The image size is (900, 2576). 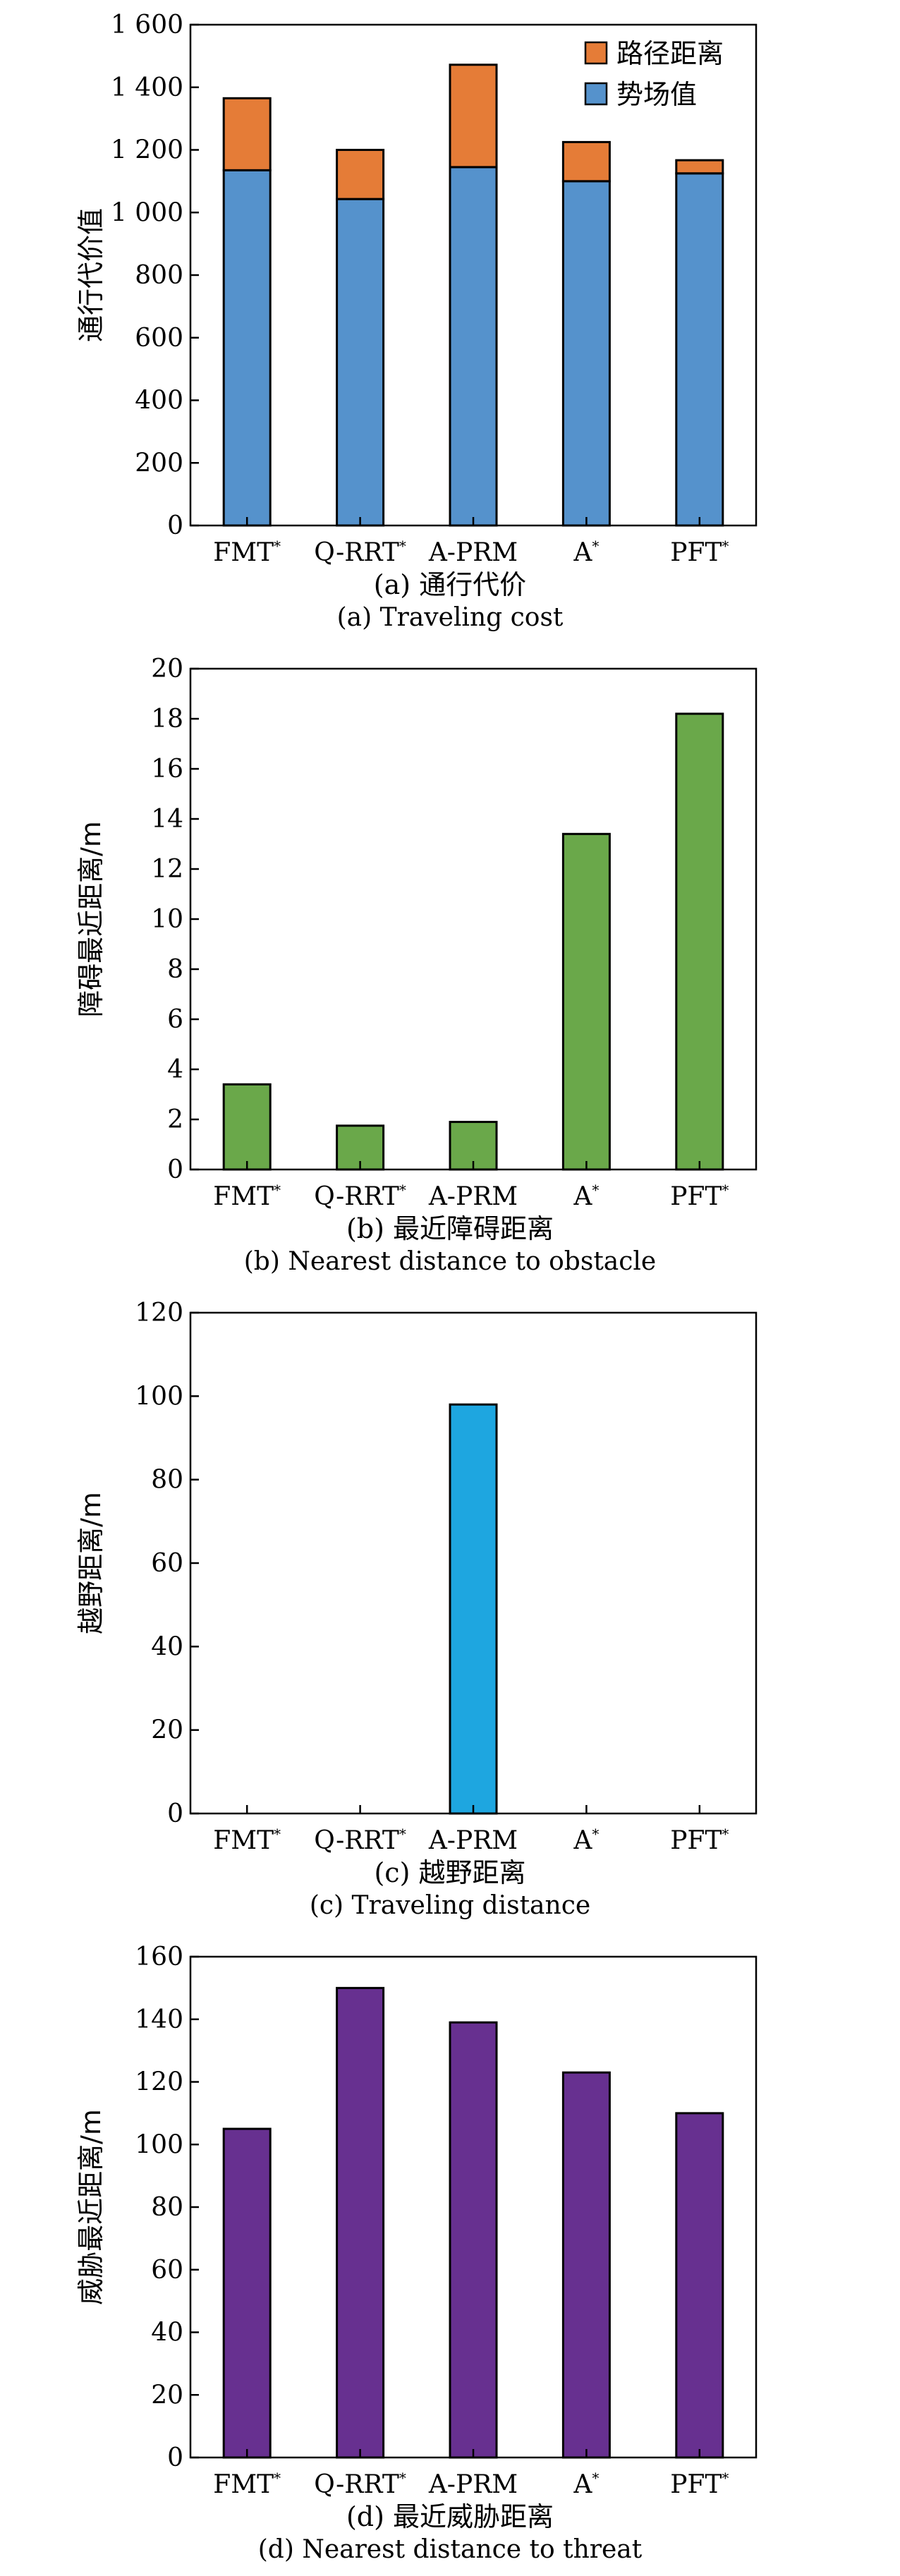 What do you see at coordinates (91, 2207) in the screenshot?
I see `y-axis-label: 威胁最近距离/m` at bounding box center [91, 2207].